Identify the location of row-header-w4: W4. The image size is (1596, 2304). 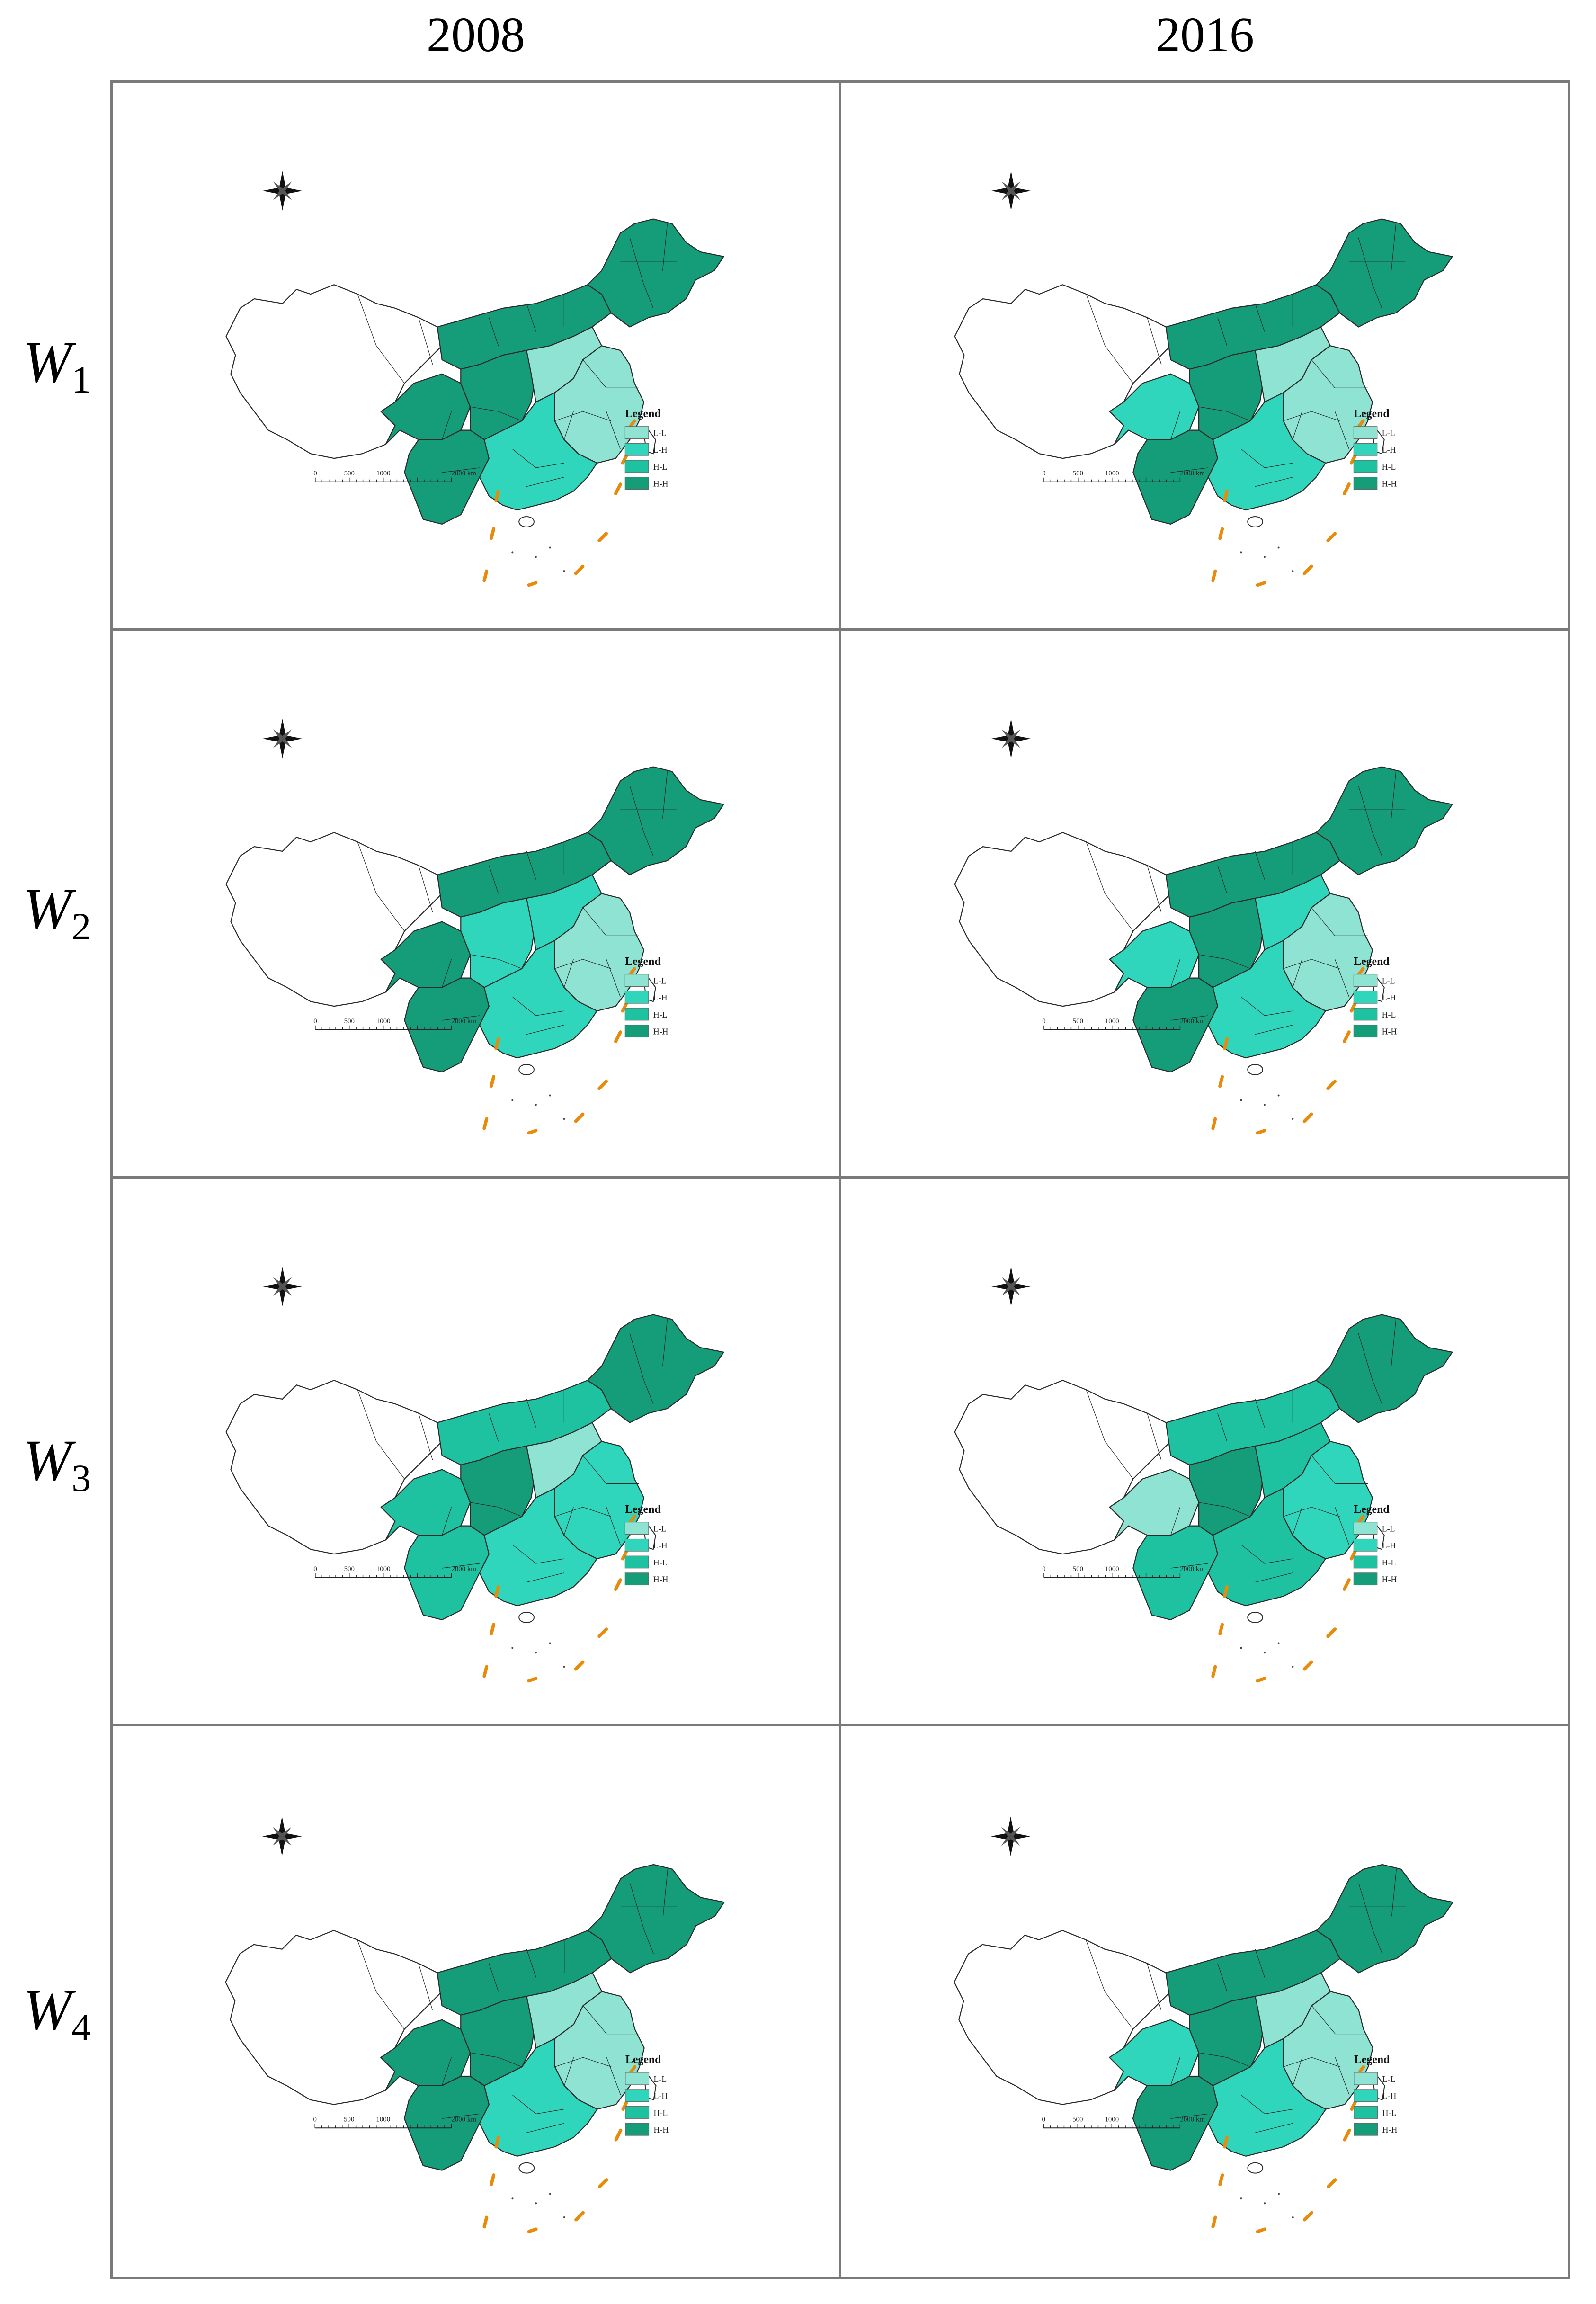
(57, 2013).